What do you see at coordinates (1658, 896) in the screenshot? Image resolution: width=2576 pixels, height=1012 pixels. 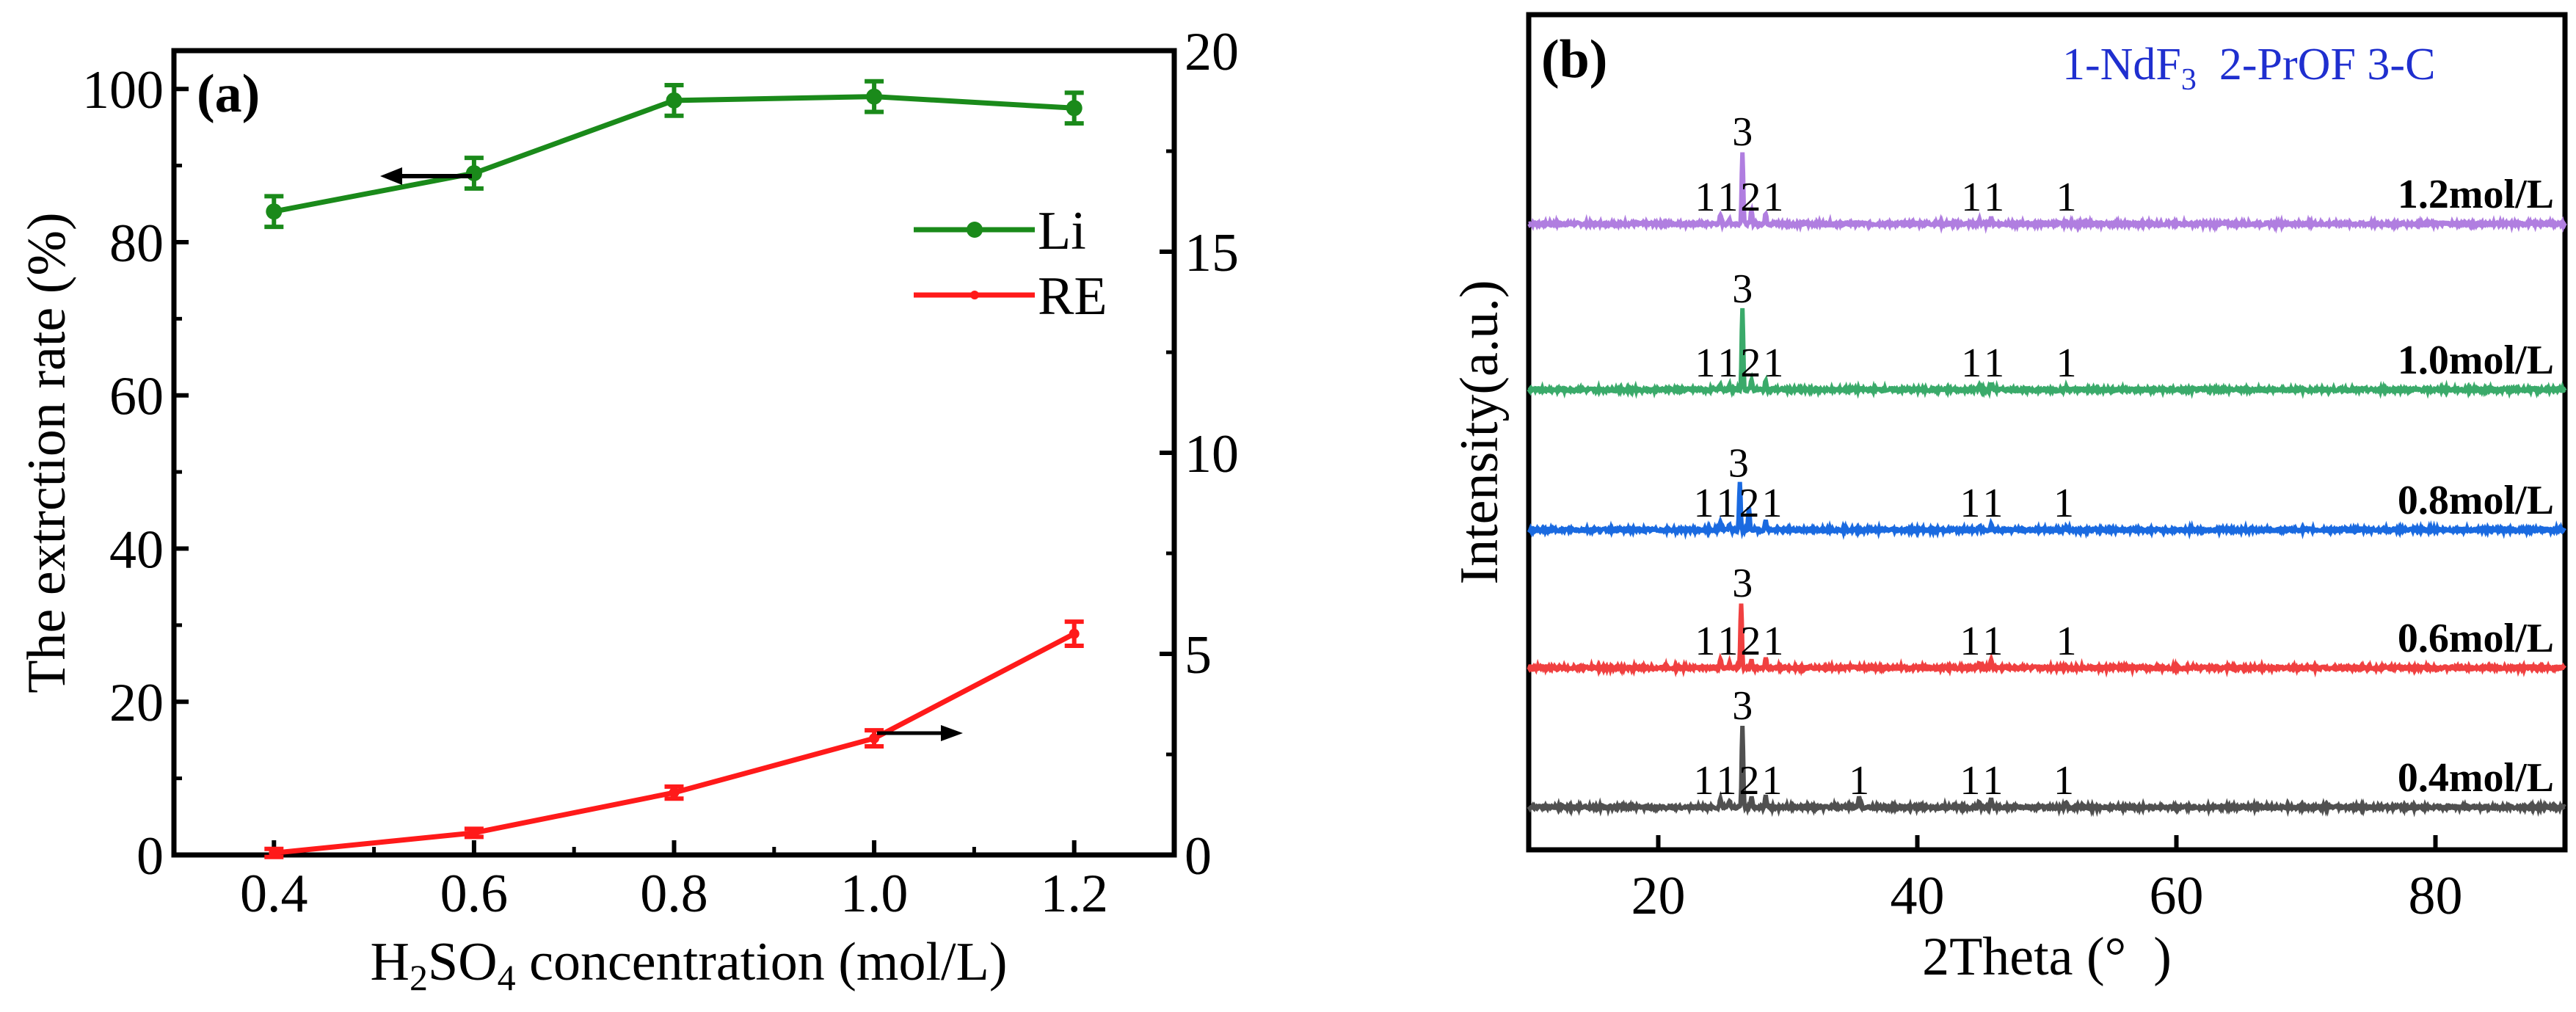 I see `x-tick-label: 20` at bounding box center [1658, 896].